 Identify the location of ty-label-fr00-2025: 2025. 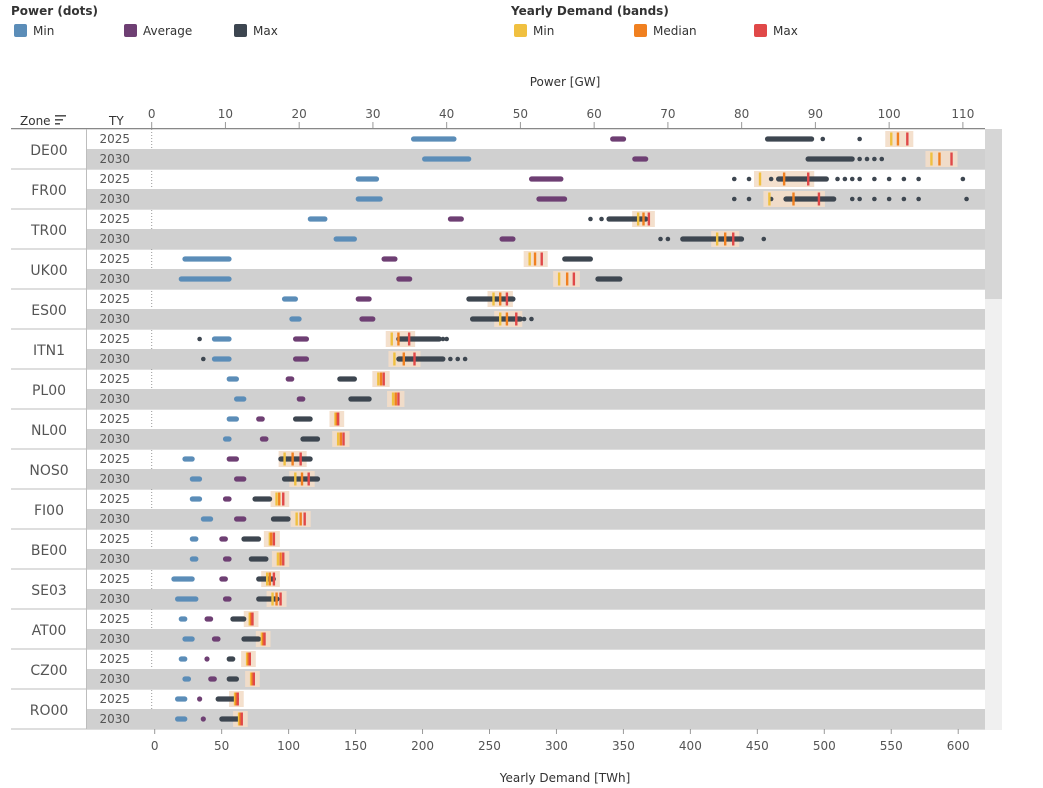
(114, 179).